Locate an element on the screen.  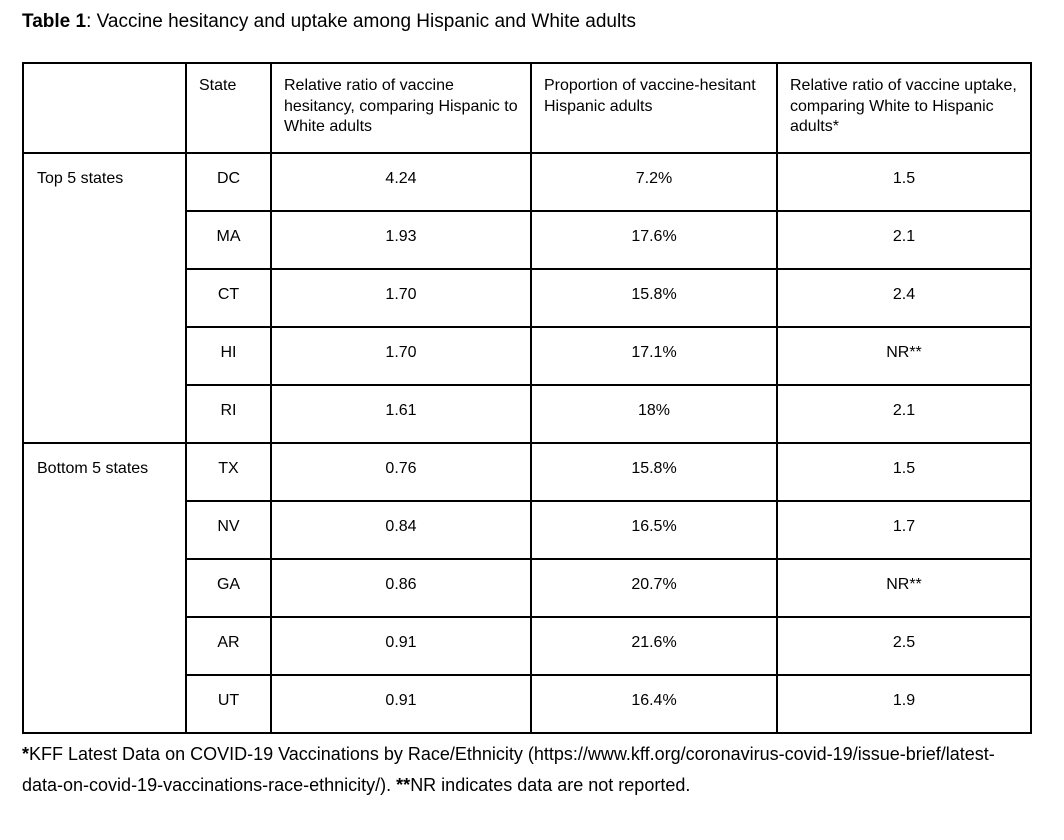
cell-hesitant-proportion: 16.5% is located at coordinates (654, 529).